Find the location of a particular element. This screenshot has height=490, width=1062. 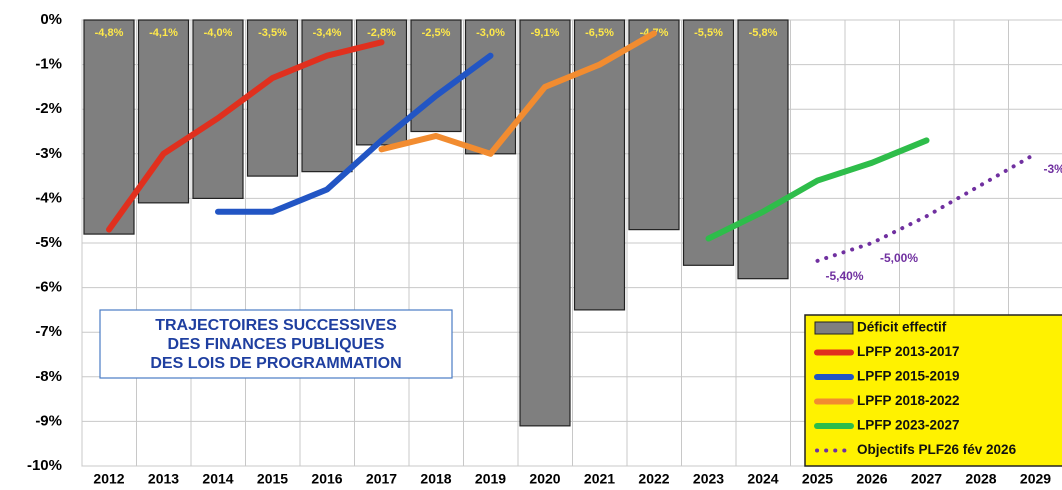

legend-label: Objectifs PLF26 fév 2026 is located at coordinates (937, 449).